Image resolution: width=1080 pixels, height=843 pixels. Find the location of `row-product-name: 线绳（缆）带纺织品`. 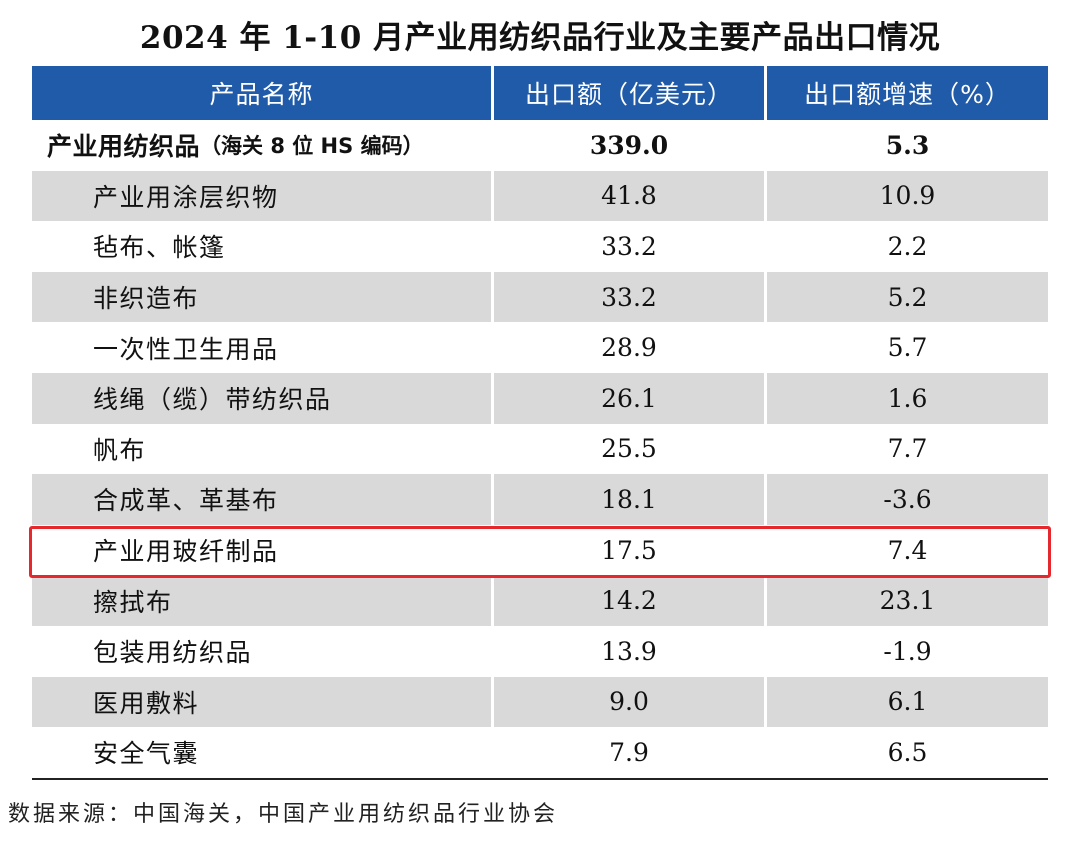

row-product-name: 线绳（缆）带纺织品 is located at coordinates (263, 398).